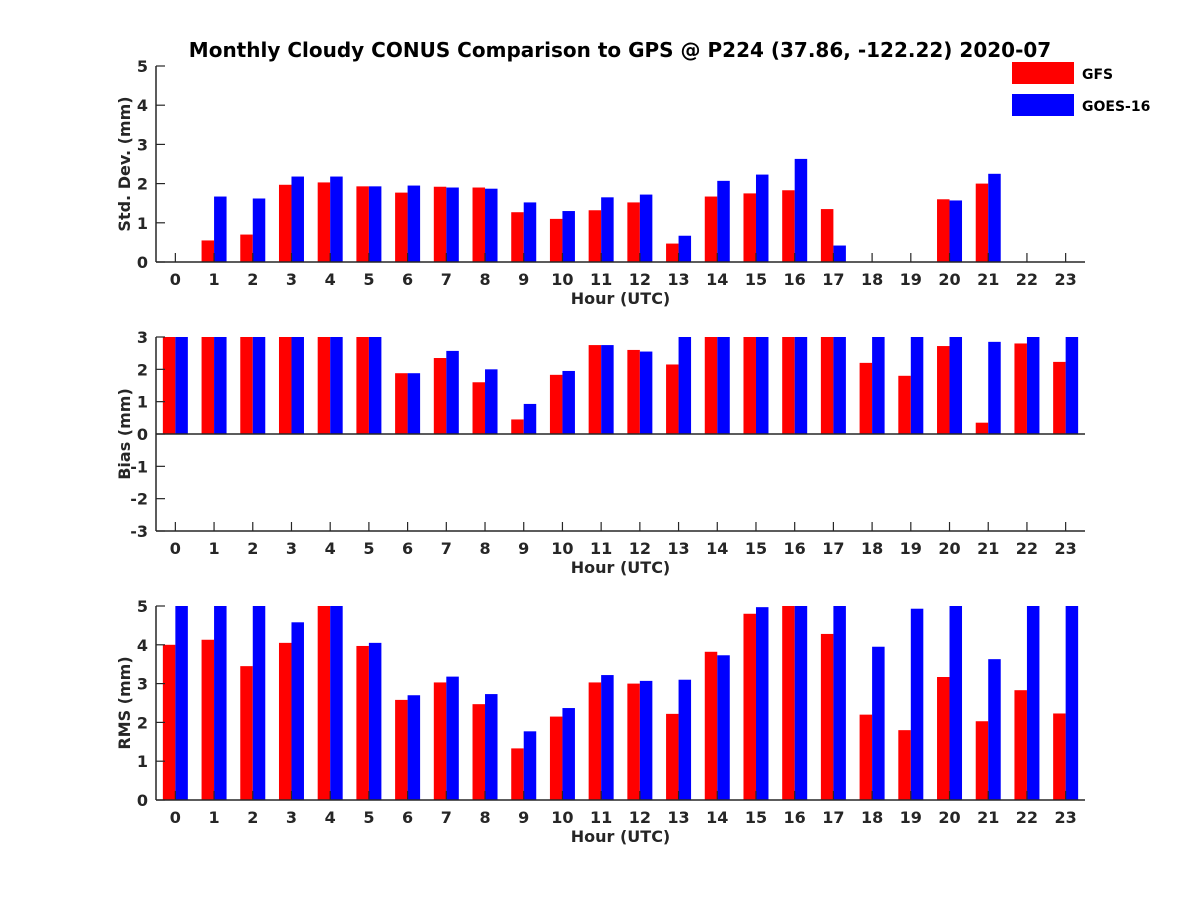  What do you see at coordinates (1043, 105) in the screenshot?
I see `legend-swatch-goes16` at bounding box center [1043, 105].